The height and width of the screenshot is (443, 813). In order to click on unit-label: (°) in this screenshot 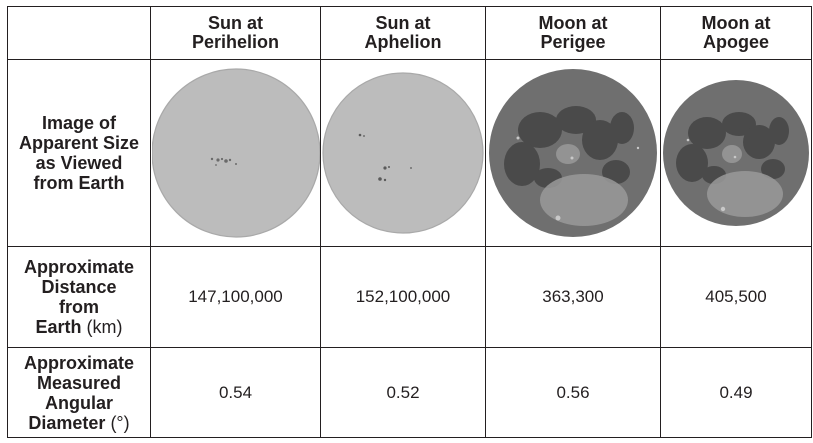, I will do `click(120, 422)`.